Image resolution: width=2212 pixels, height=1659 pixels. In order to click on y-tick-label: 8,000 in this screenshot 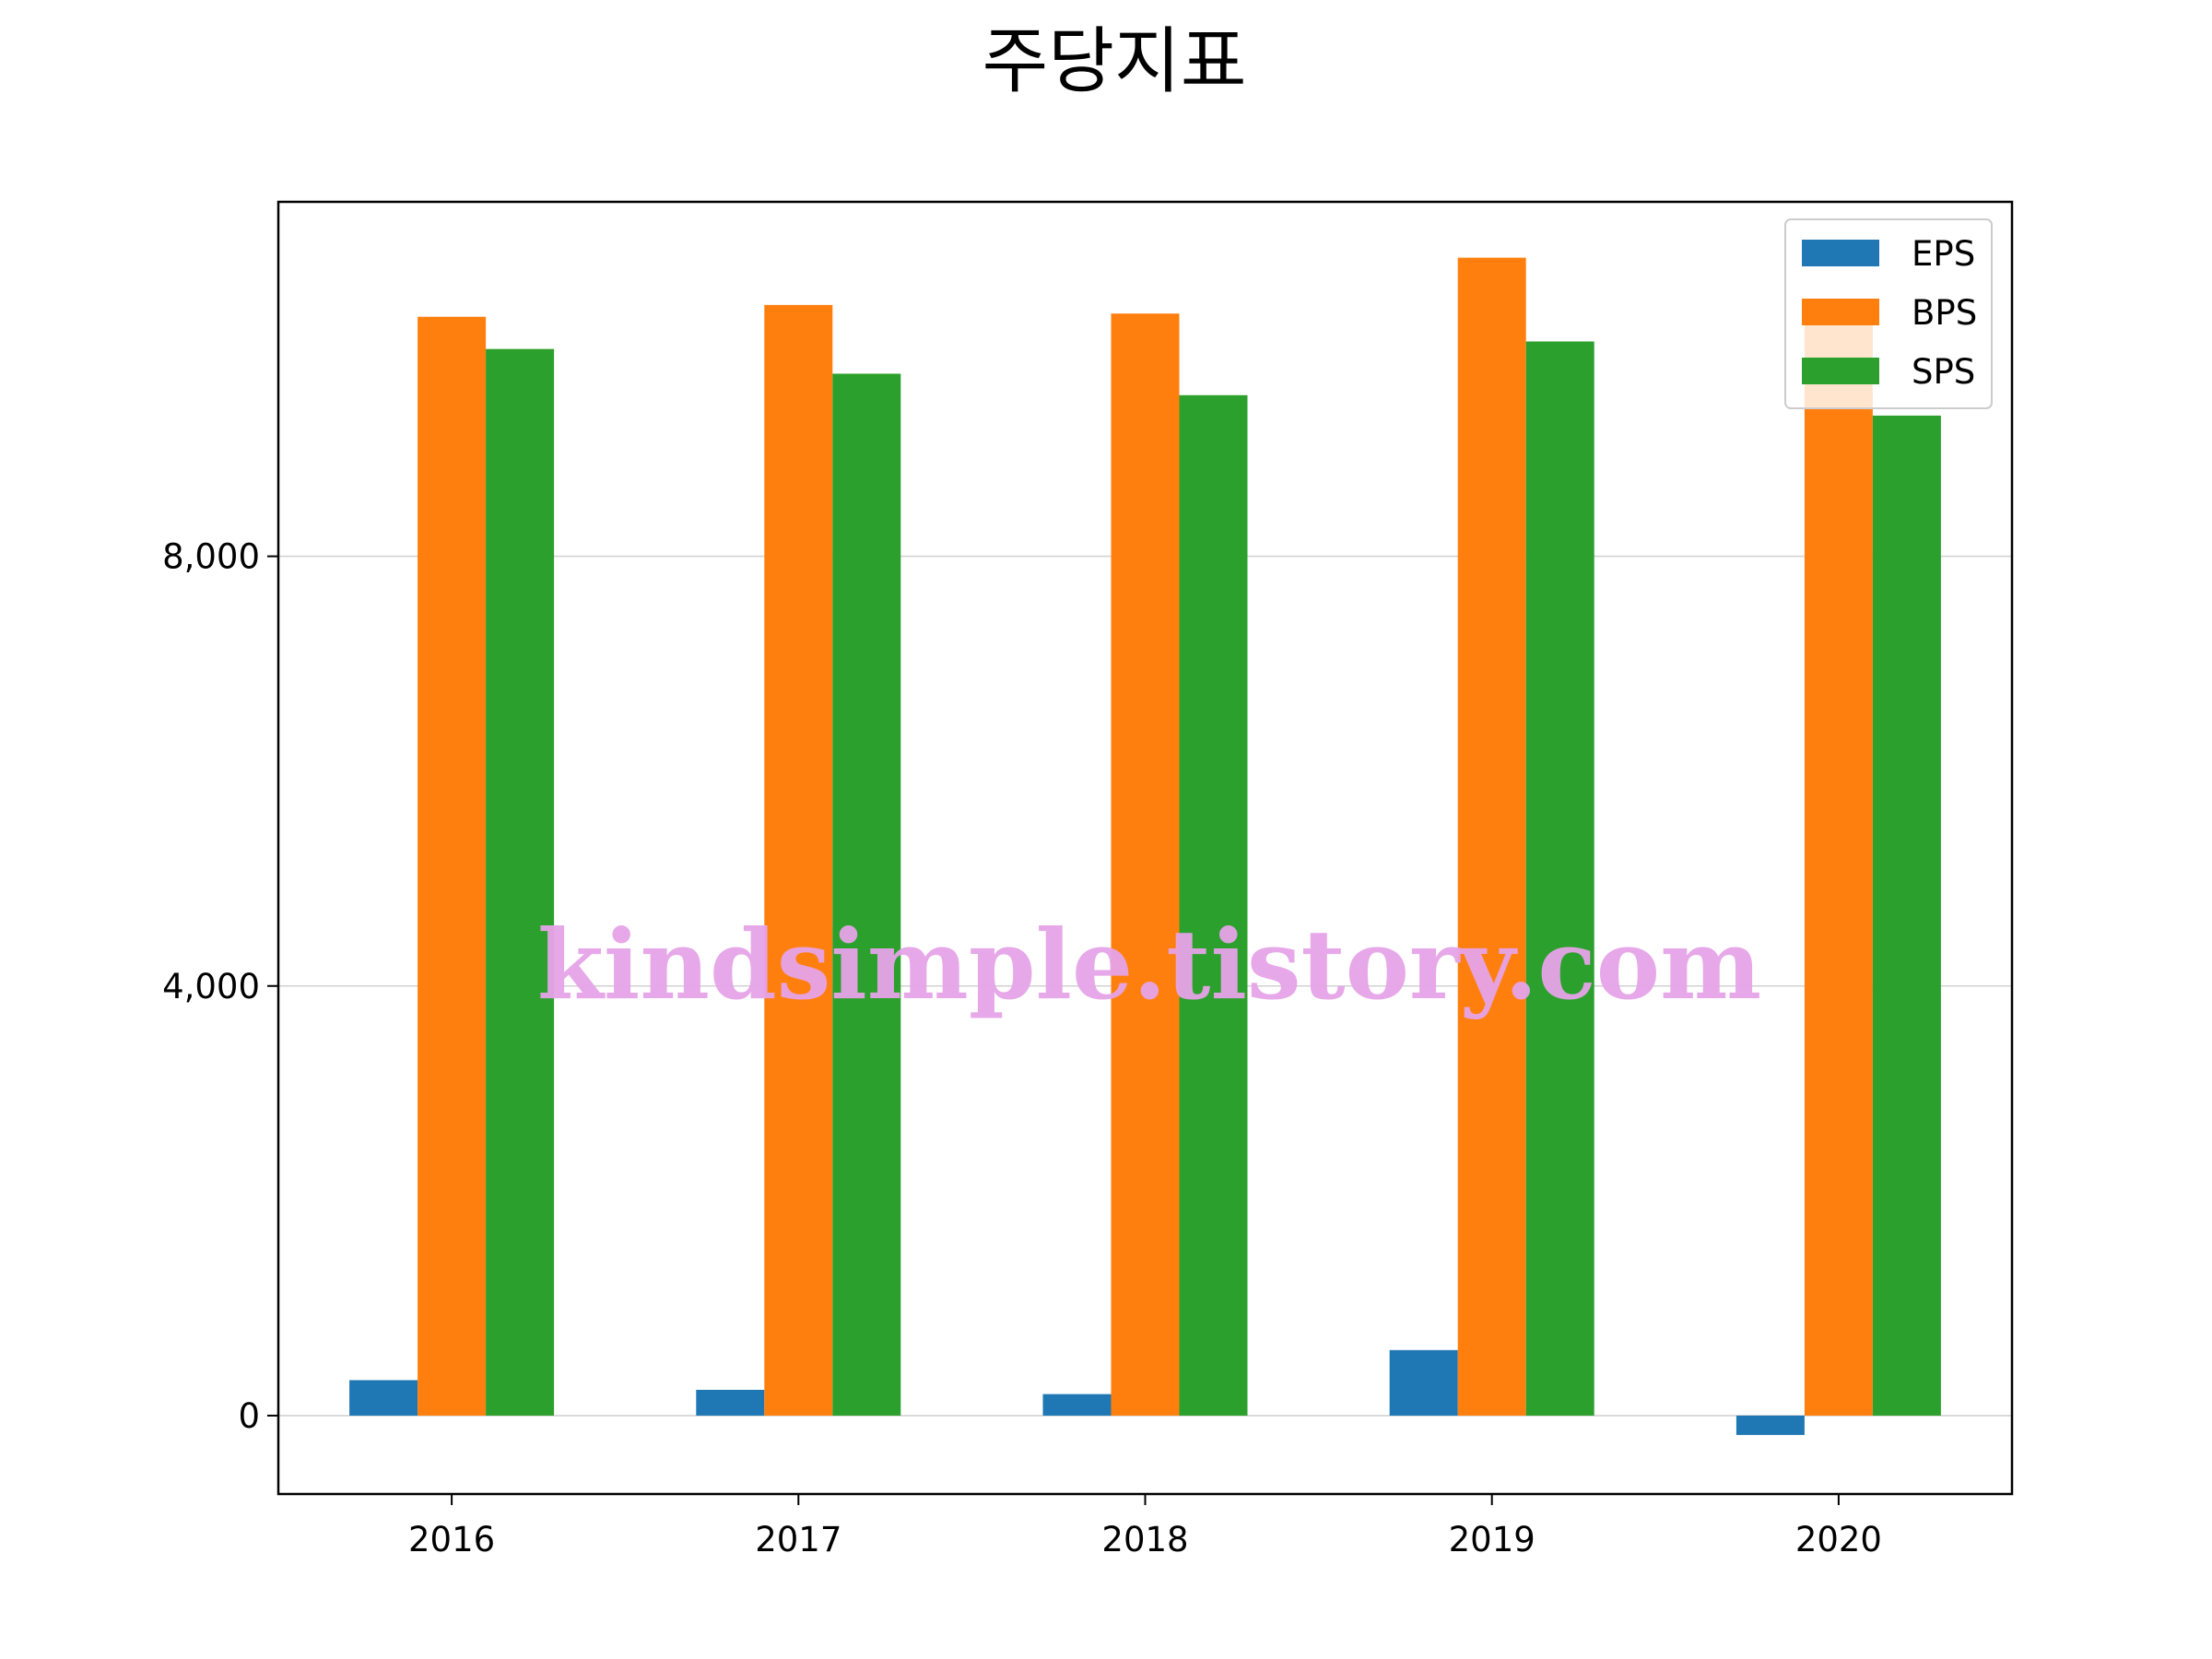, I will do `click(211, 557)`.